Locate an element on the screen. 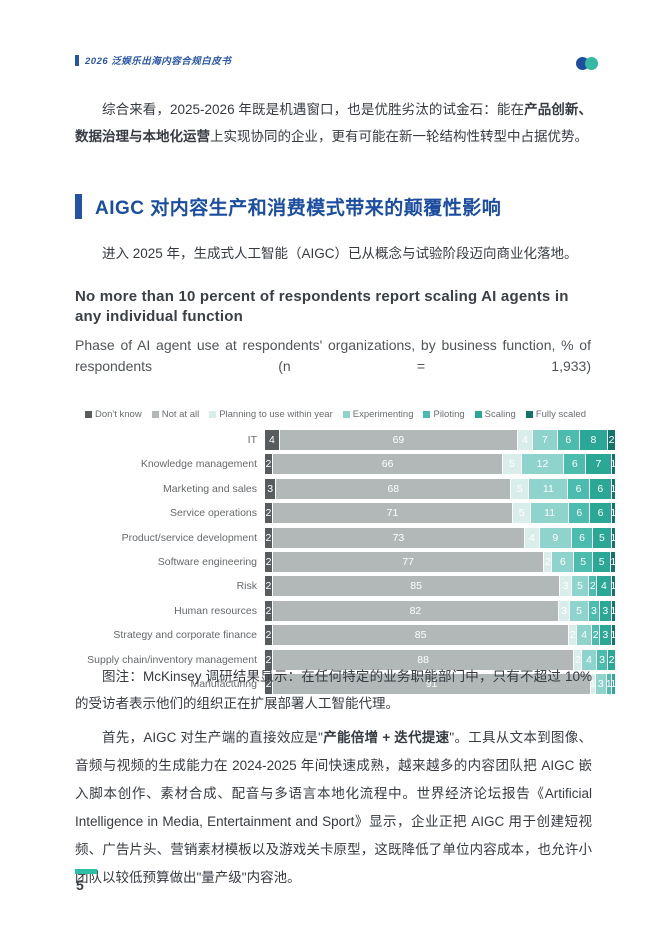 Image resolution: width=665 pixels, height=945 pixels. bar-row: Knowledge management 2 66 5 12 6 7 1 is located at coordinates (348, 464).